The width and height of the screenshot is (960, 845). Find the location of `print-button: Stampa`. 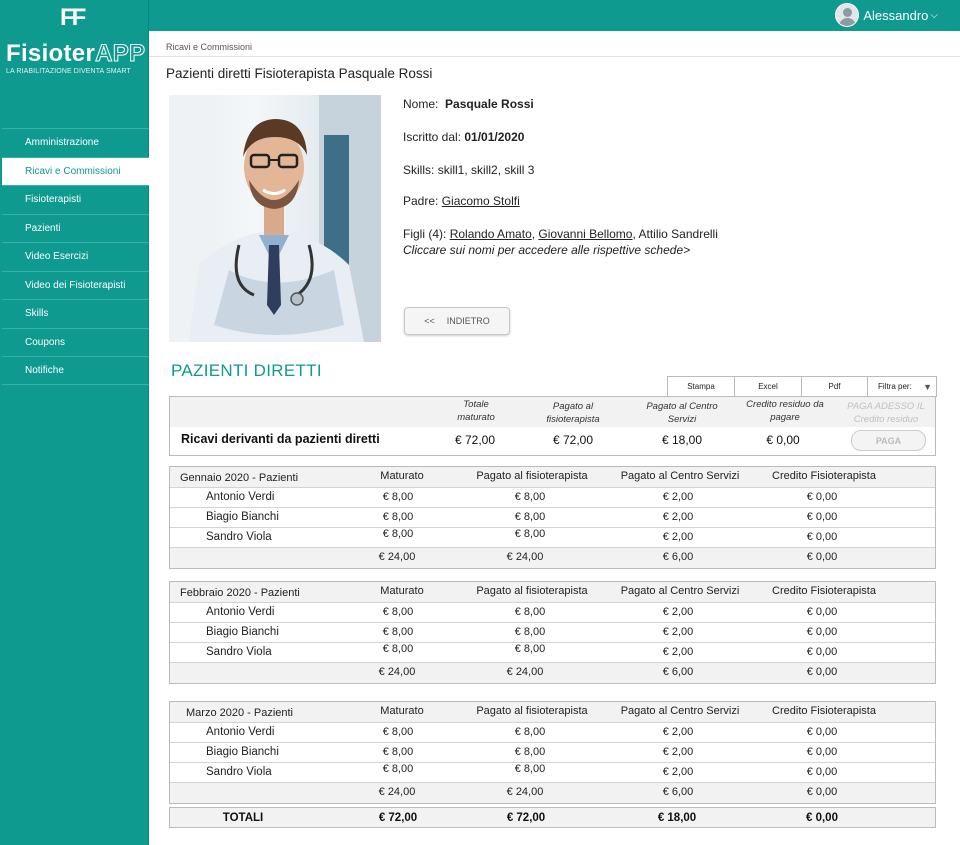

print-button: Stampa is located at coordinates (701, 386).